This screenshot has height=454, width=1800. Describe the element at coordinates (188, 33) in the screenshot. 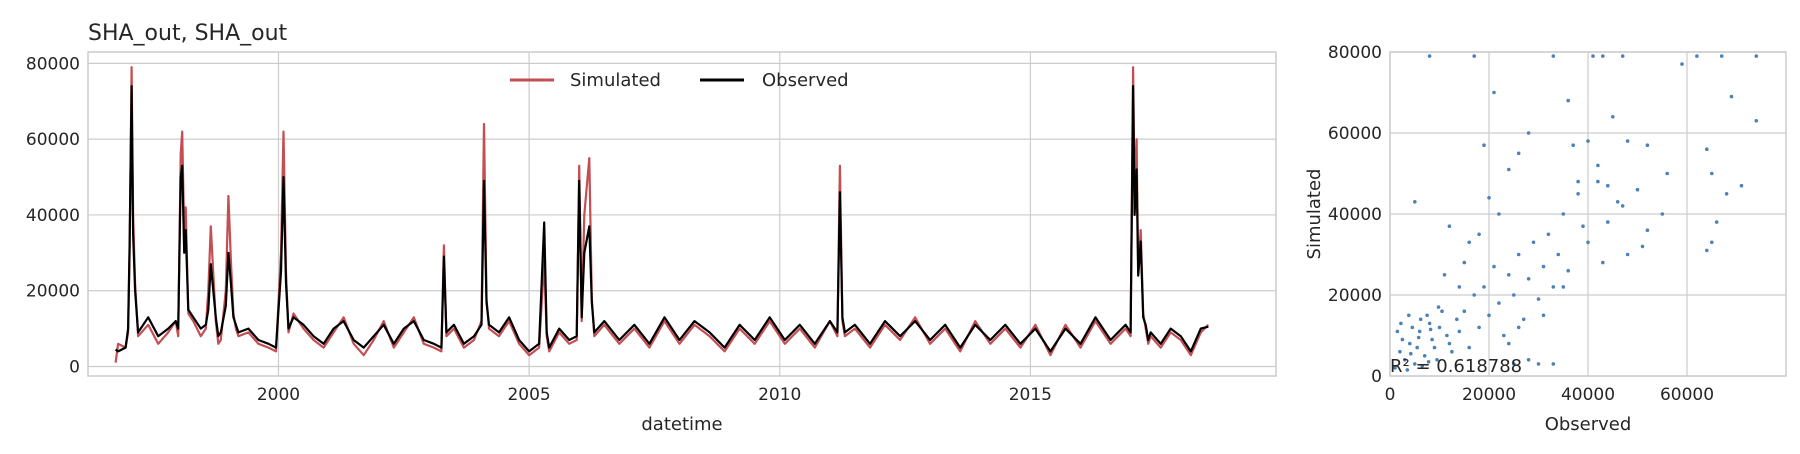

I see `figure-title: SHA_out, SHA_out` at that location.